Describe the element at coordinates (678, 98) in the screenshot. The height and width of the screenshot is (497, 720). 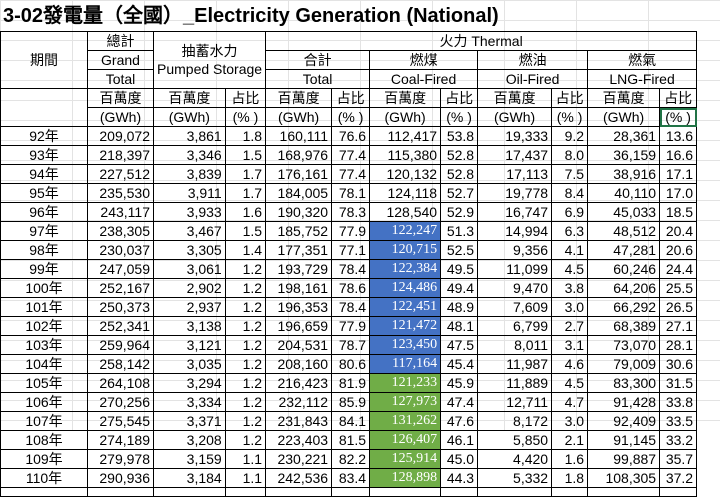
I see `unit-lng-share: 占比` at that location.